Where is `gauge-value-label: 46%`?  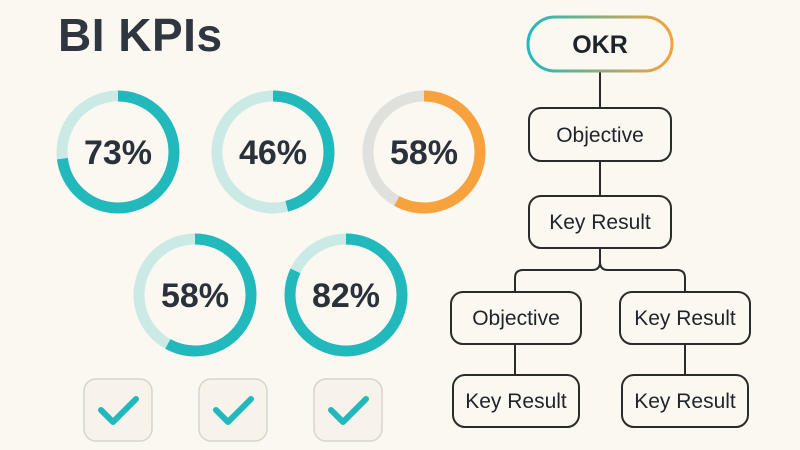
gauge-value-label: 46% is located at coordinates (273, 153).